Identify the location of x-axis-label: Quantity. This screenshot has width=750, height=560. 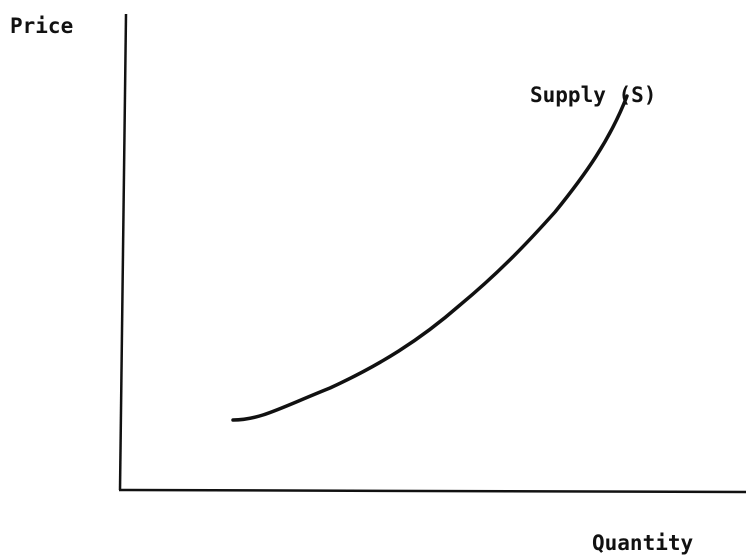
(643, 543).